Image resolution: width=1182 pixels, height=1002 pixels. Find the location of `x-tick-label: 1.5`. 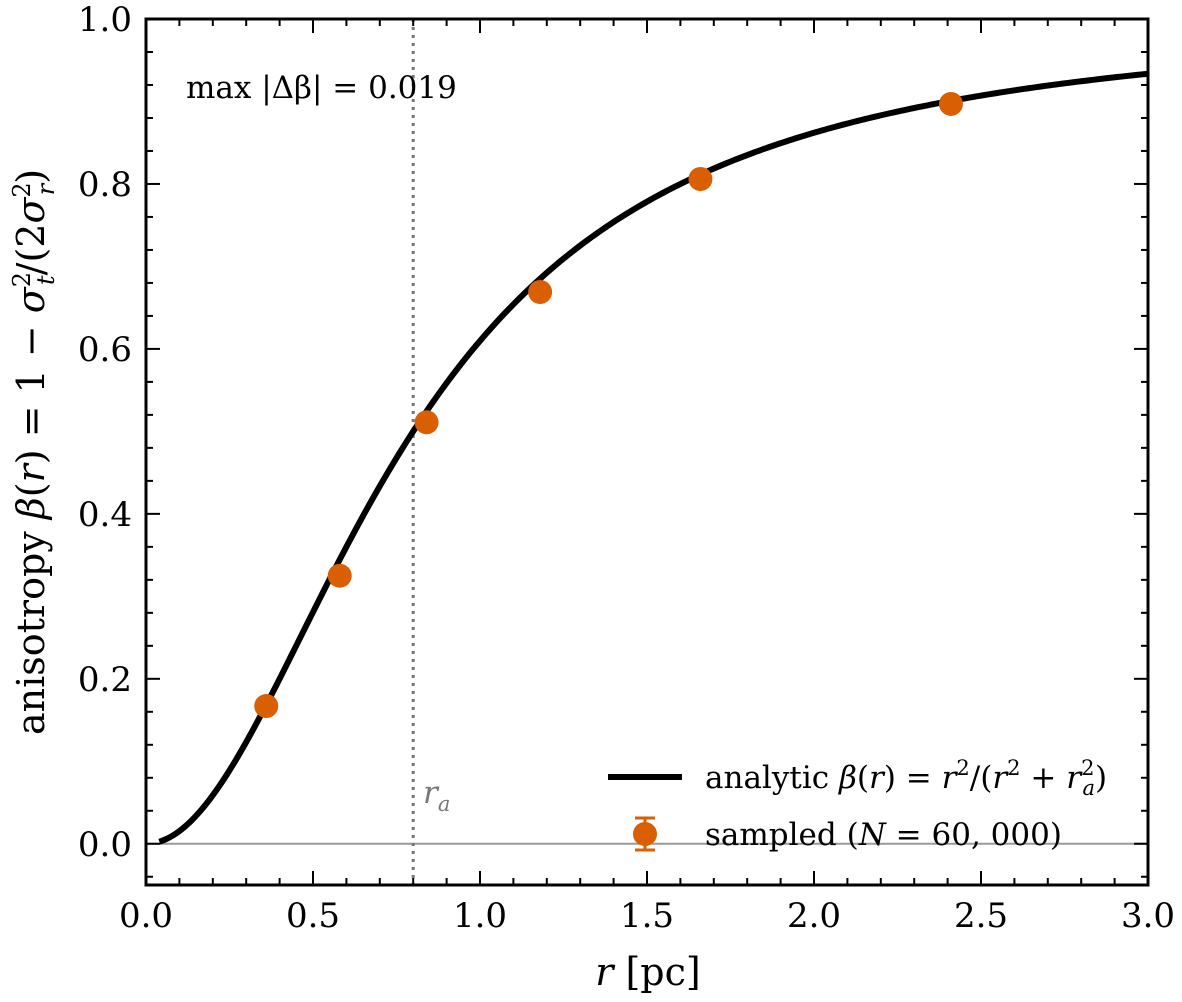

x-tick-label: 1.5 is located at coordinates (647, 916).